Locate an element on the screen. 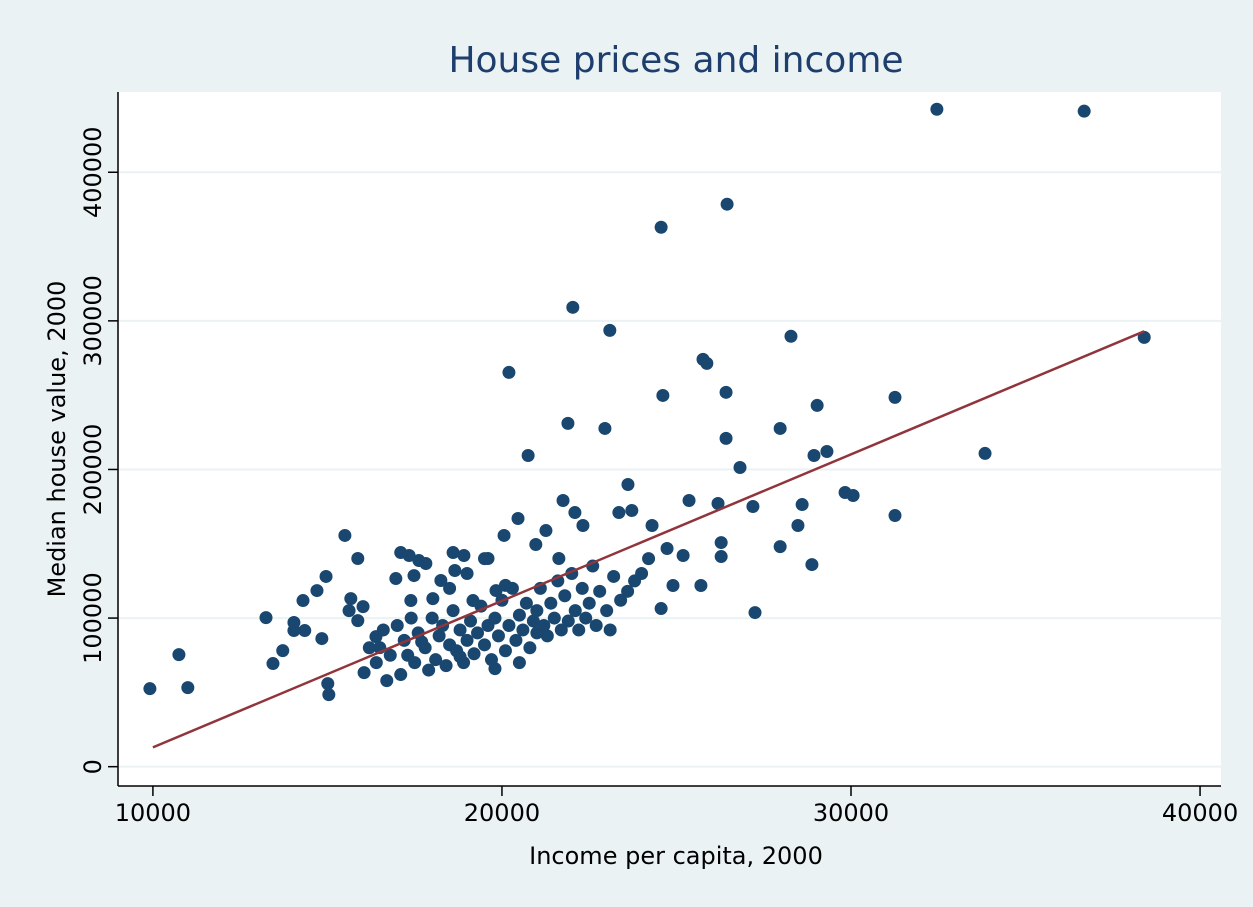 The height and width of the screenshot is (907, 1253). y-axis-label: Median house value, 2000 is located at coordinates (57, 439).